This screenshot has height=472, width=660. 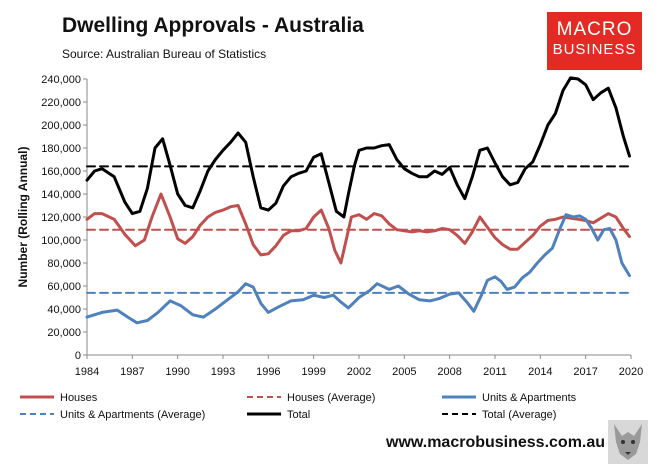 I want to click on x-tick-label: 1999, so click(x=313, y=372).